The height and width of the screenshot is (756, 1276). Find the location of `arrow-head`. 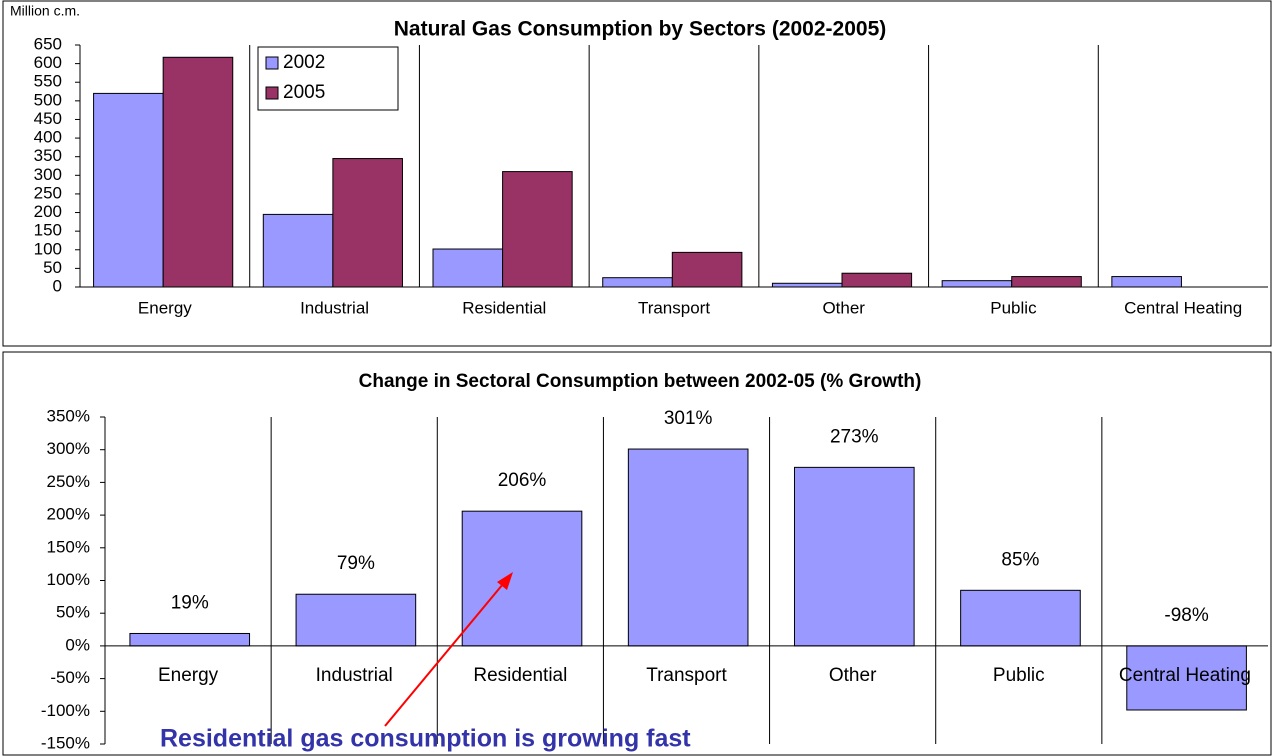

arrow-head is located at coordinates (505, 581).